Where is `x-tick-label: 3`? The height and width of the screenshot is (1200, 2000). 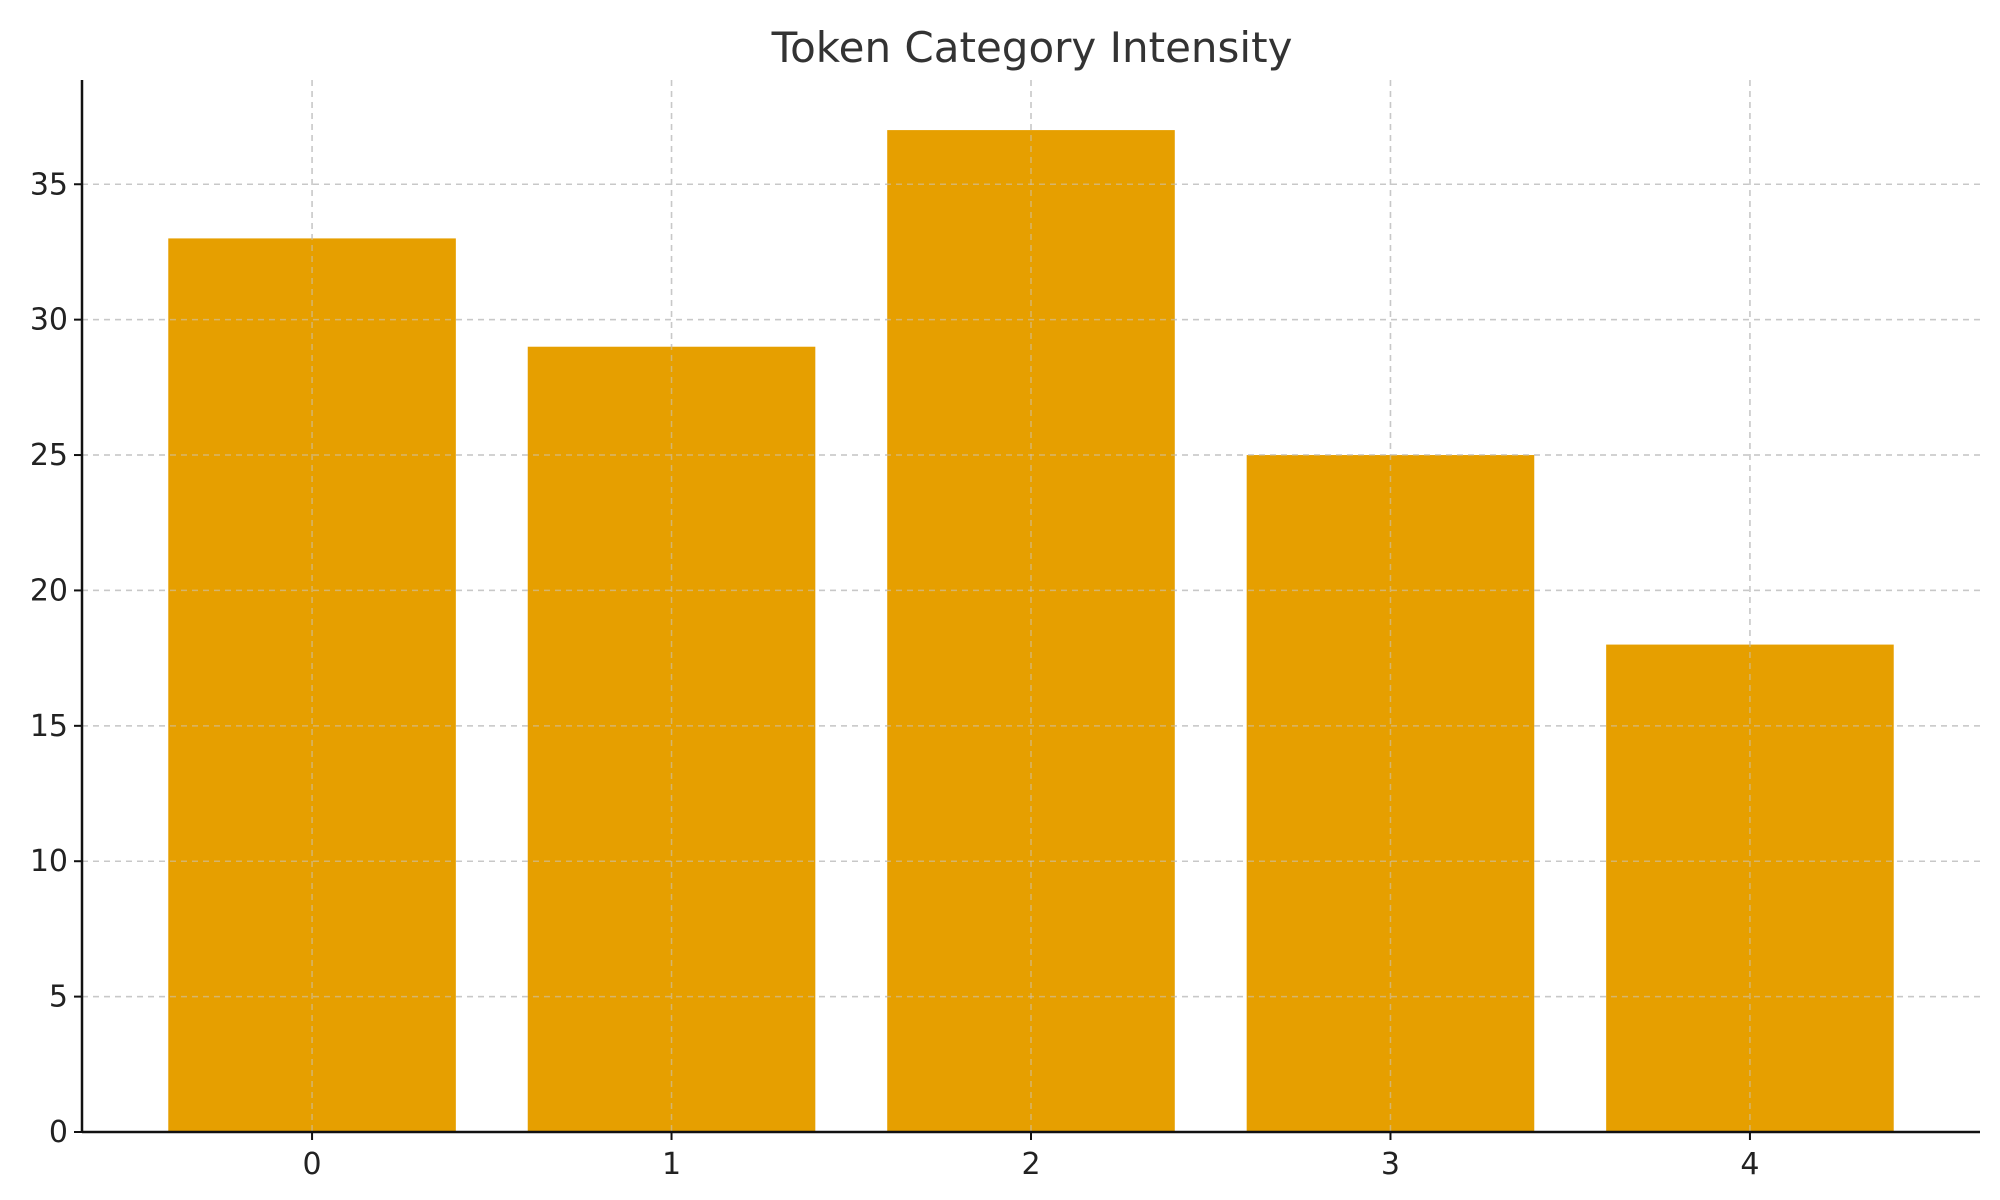 x-tick-label: 3 is located at coordinates (1390, 1164).